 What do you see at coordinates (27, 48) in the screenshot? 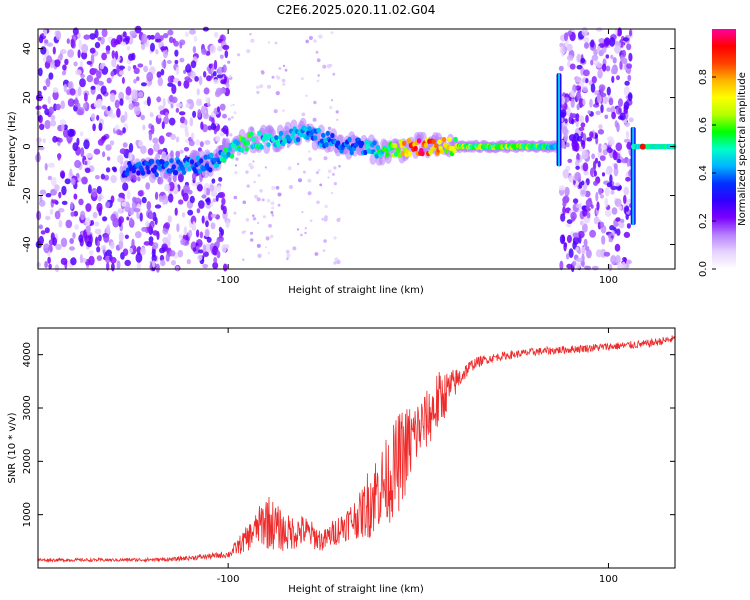
I see `y-tick-label: 40` at bounding box center [27, 48].